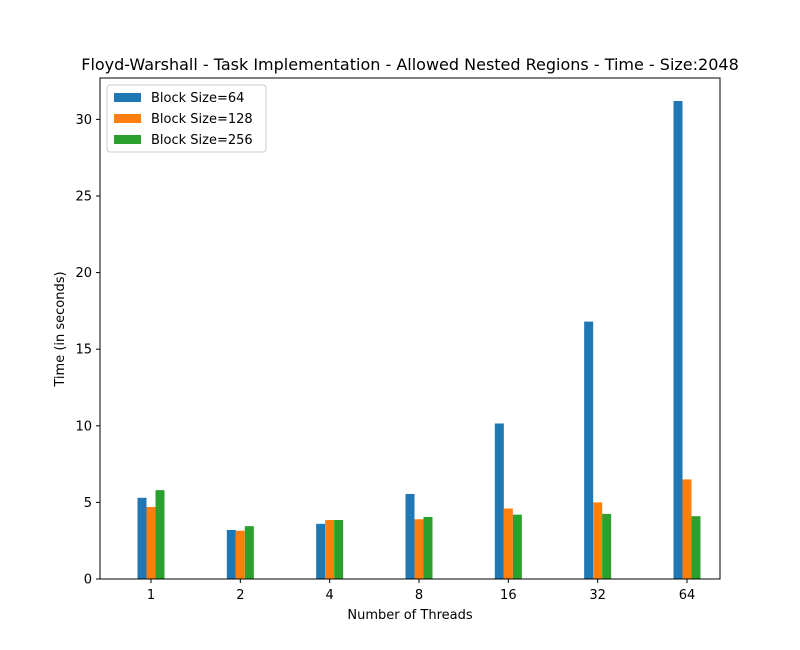 This screenshot has width=800, height=650. What do you see at coordinates (83, 273) in the screenshot?
I see `y-tick-label: 20` at bounding box center [83, 273].